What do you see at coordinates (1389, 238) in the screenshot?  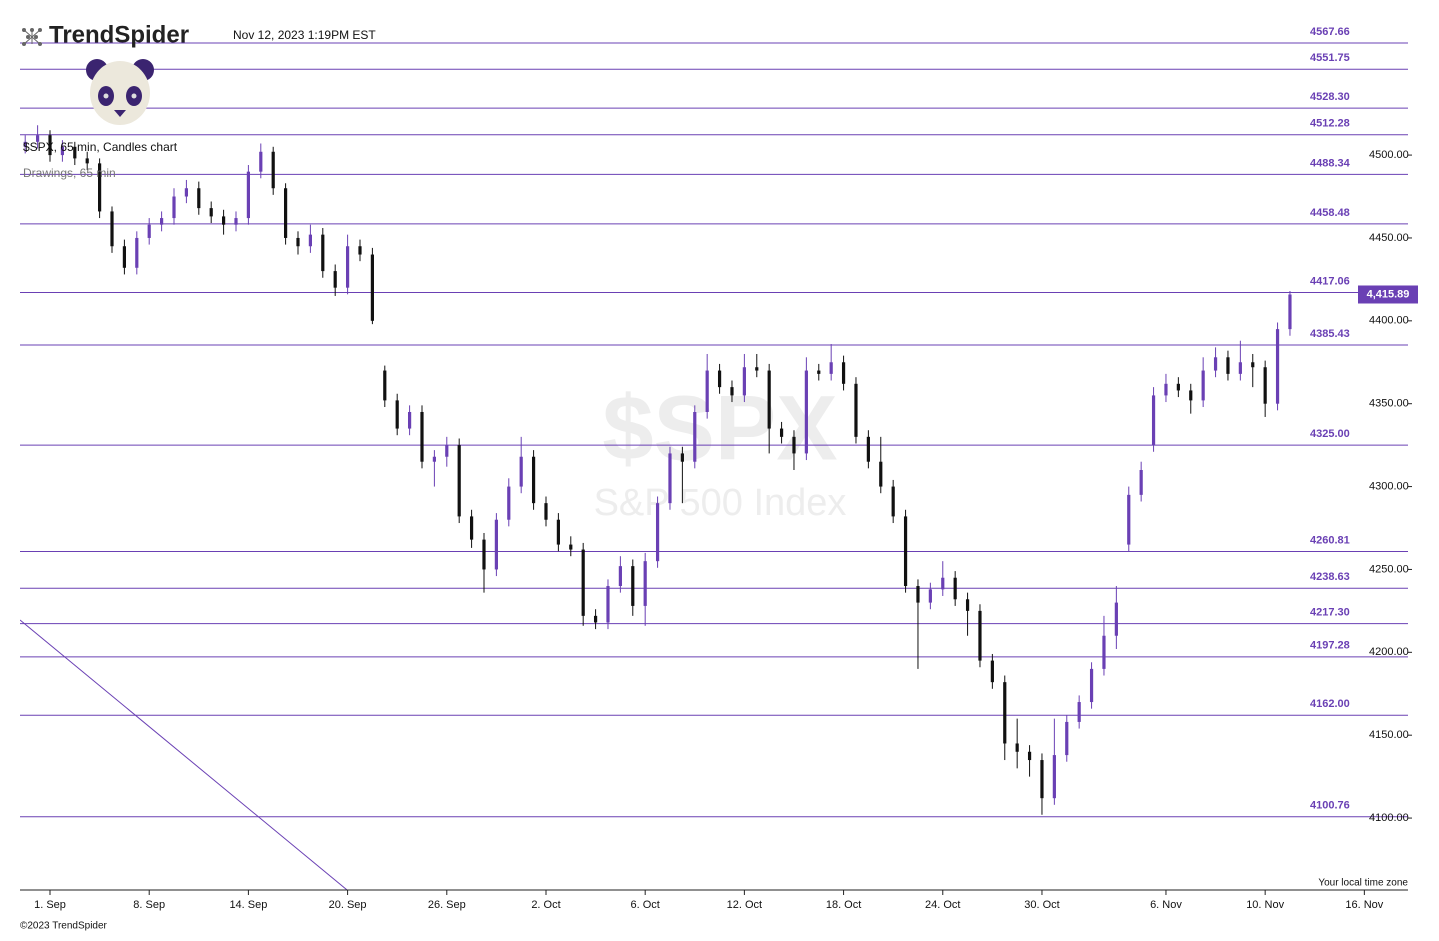 I see `y-tick-label: 4450.00` at bounding box center [1389, 238].